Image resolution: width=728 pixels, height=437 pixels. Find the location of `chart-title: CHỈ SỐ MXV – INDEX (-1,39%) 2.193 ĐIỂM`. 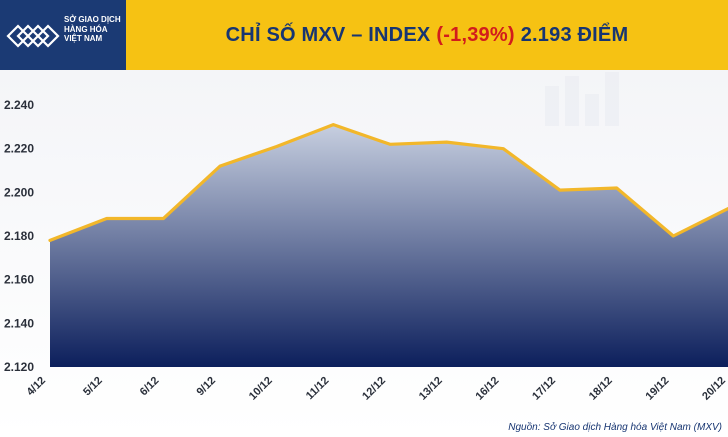

chart-title: CHỈ SỐ MXV – INDEX (-1,39%) 2.193 ĐIỂM is located at coordinates (427, 35).